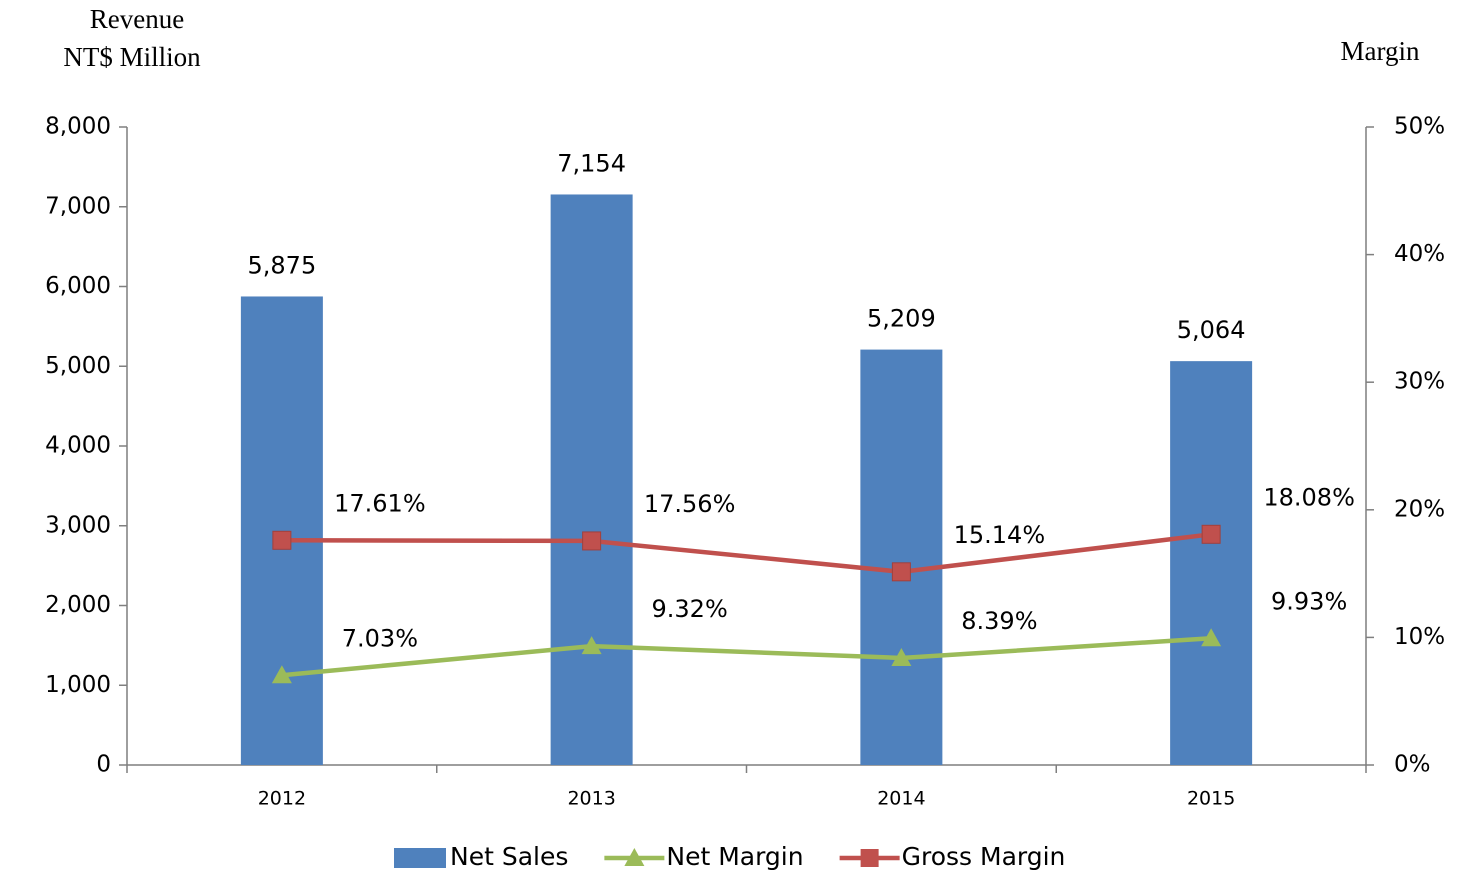  What do you see at coordinates (509, 856) in the screenshot?
I see `legend-label: Net Sales` at bounding box center [509, 856].